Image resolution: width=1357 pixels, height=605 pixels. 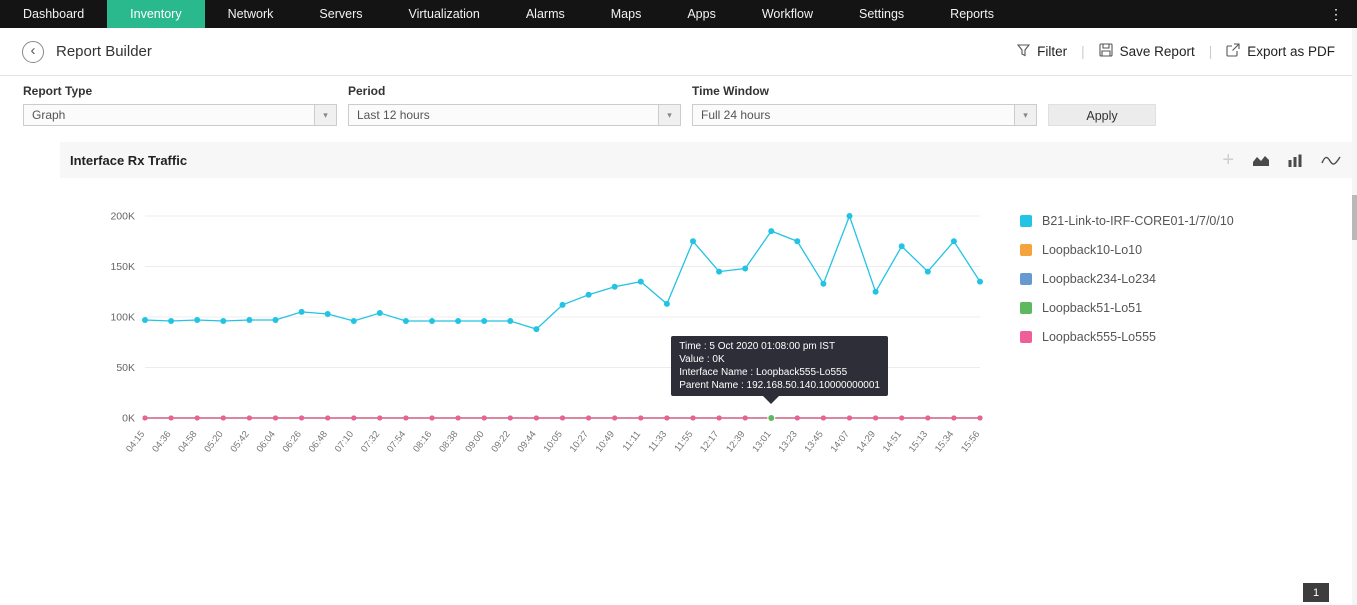 I want to click on report-type-group: Report Type Graph ▾, so click(x=180, y=105).